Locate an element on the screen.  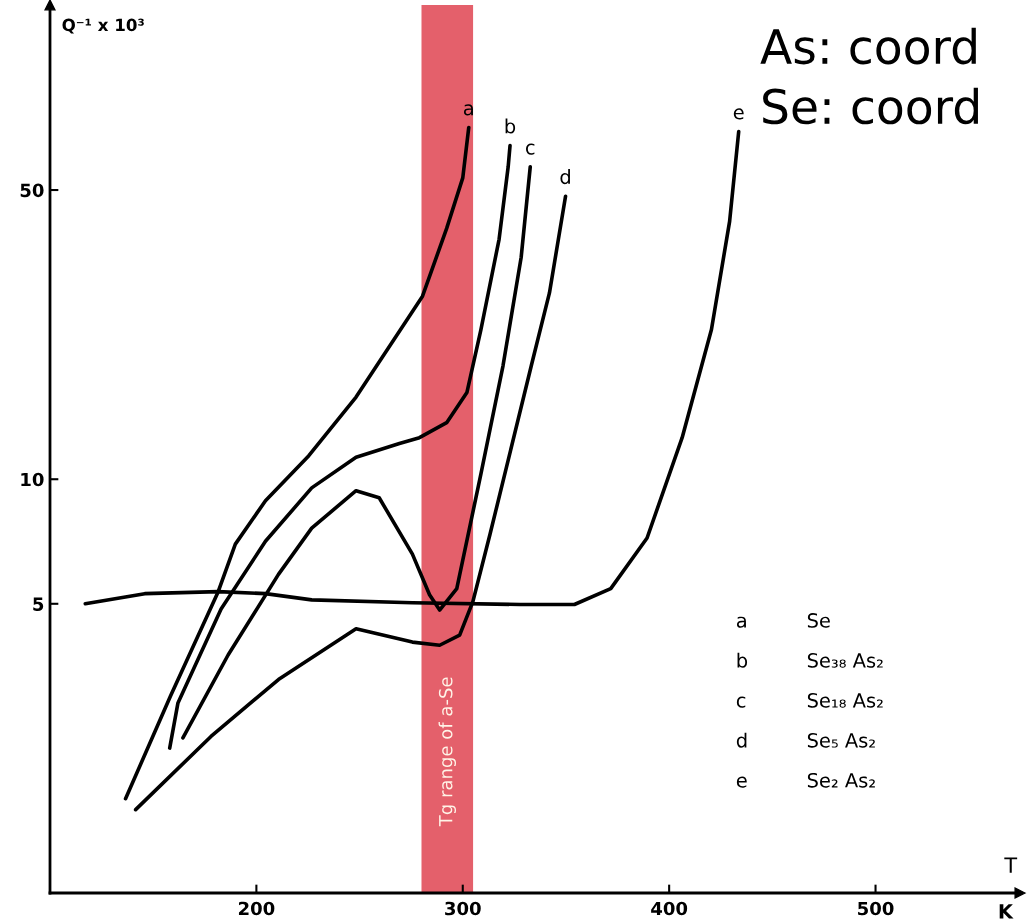
band-label: Tg range of a-Se is located at coordinates (447, 752).